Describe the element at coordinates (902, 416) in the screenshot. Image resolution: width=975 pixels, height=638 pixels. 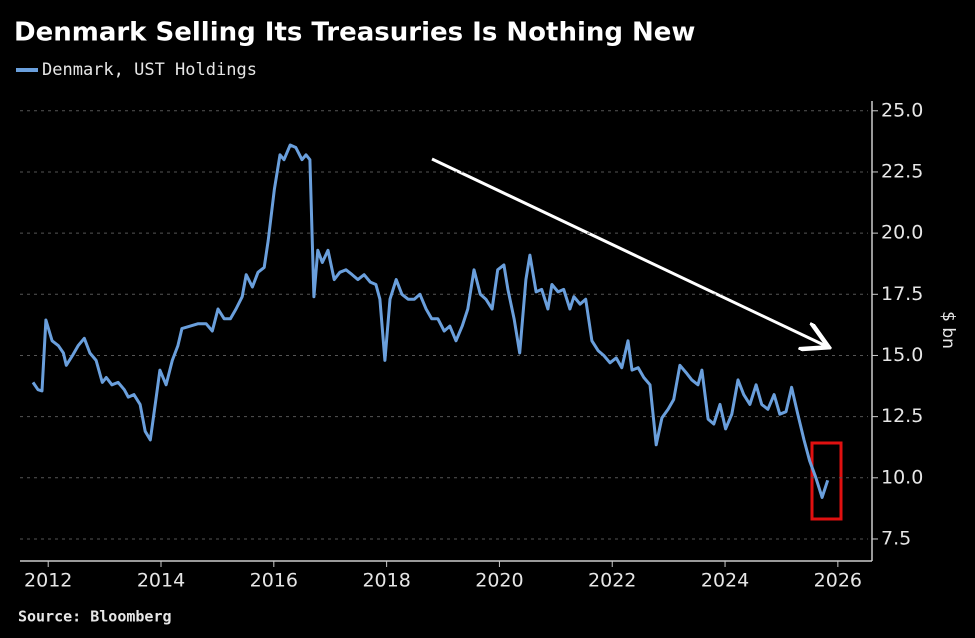
I see `y-tick-label: 12.5` at that location.